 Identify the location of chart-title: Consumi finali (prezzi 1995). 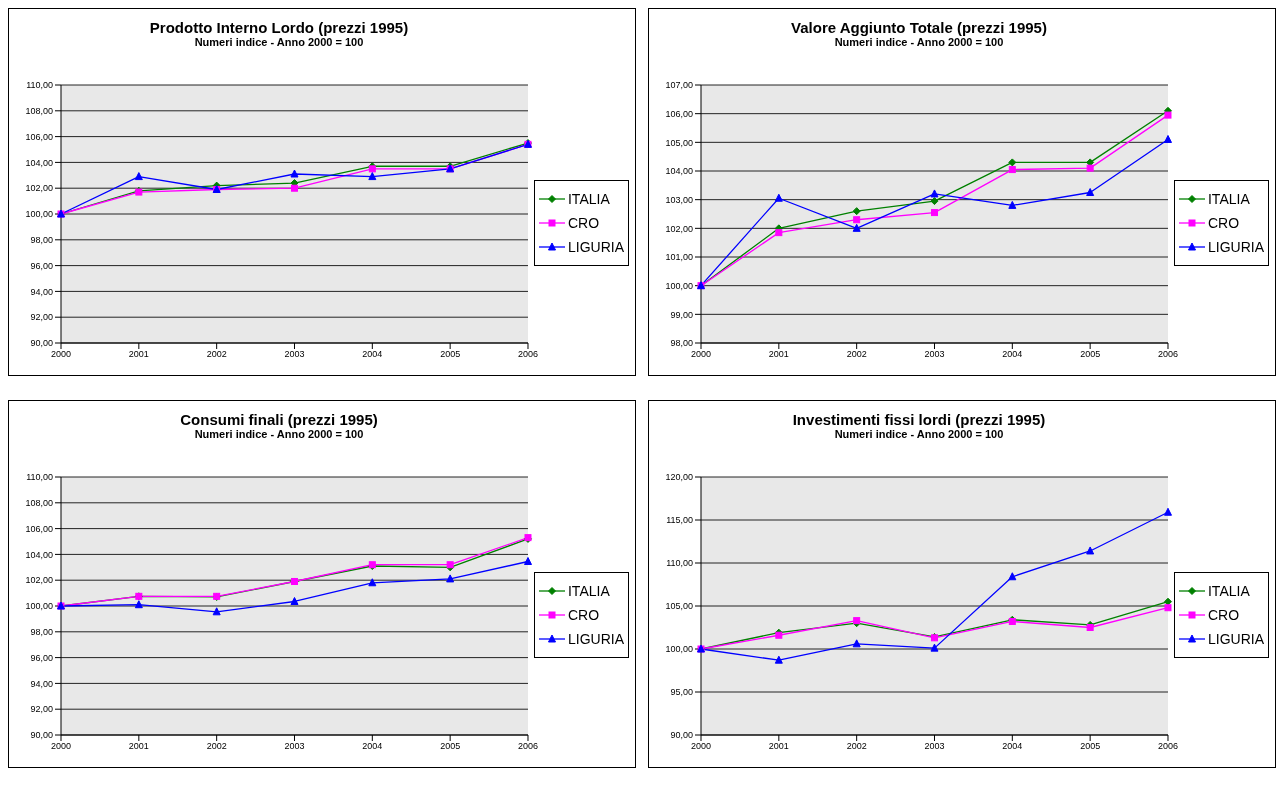
(279, 419).